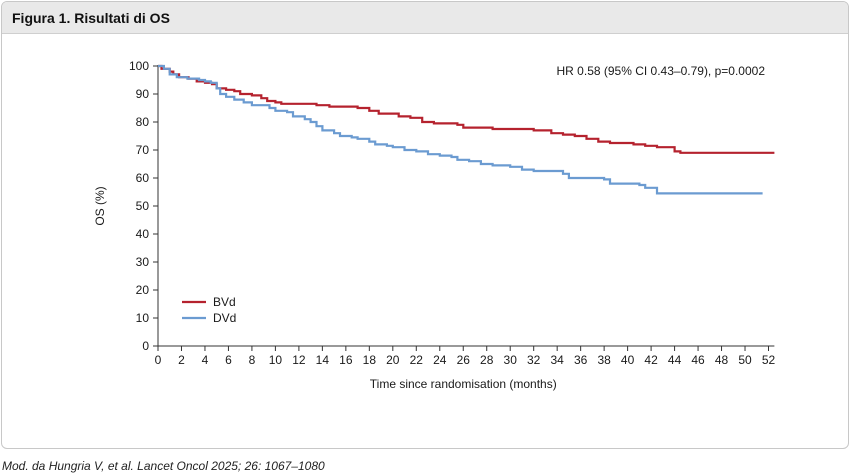 The image size is (850, 474). What do you see at coordinates (224, 302) in the screenshot?
I see `legend-label-bvd: BVd` at bounding box center [224, 302].